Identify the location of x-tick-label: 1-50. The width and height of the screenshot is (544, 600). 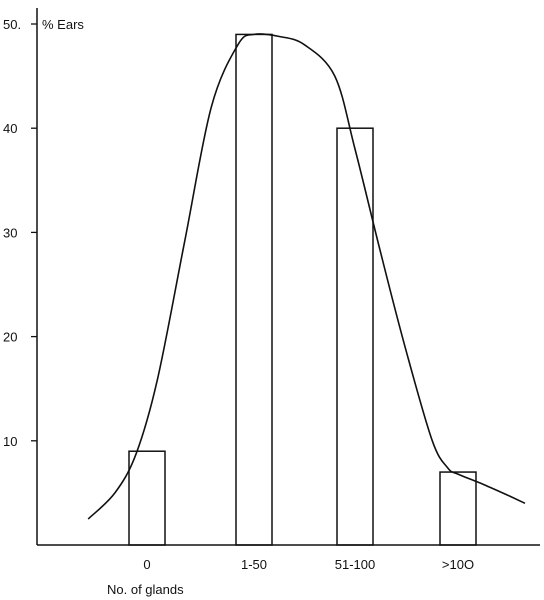
(254, 564).